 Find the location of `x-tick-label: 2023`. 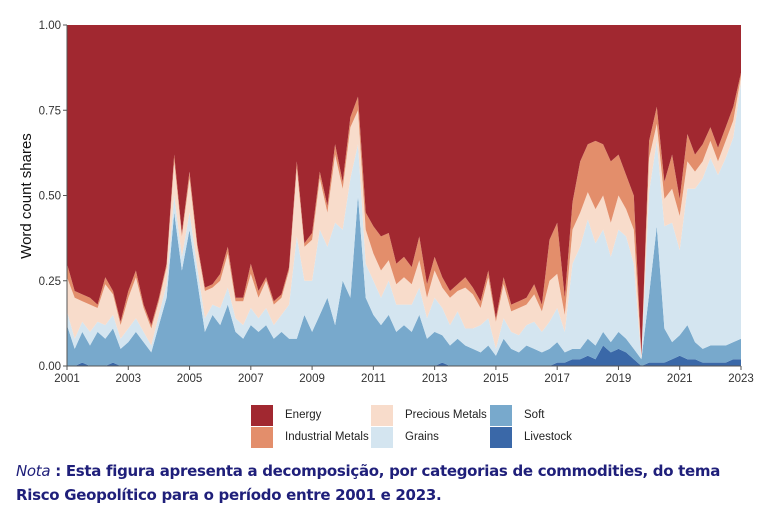

x-tick-label: 2023 is located at coordinates (741, 379).